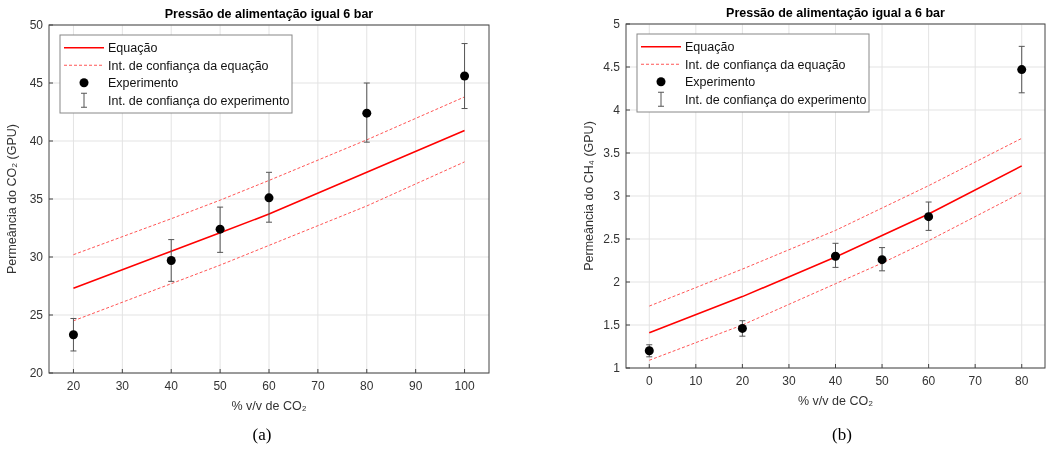 The width and height of the screenshot is (1059, 461). Describe the element at coordinates (36, 141) in the screenshot. I see `y-tick-label: 40` at that location.